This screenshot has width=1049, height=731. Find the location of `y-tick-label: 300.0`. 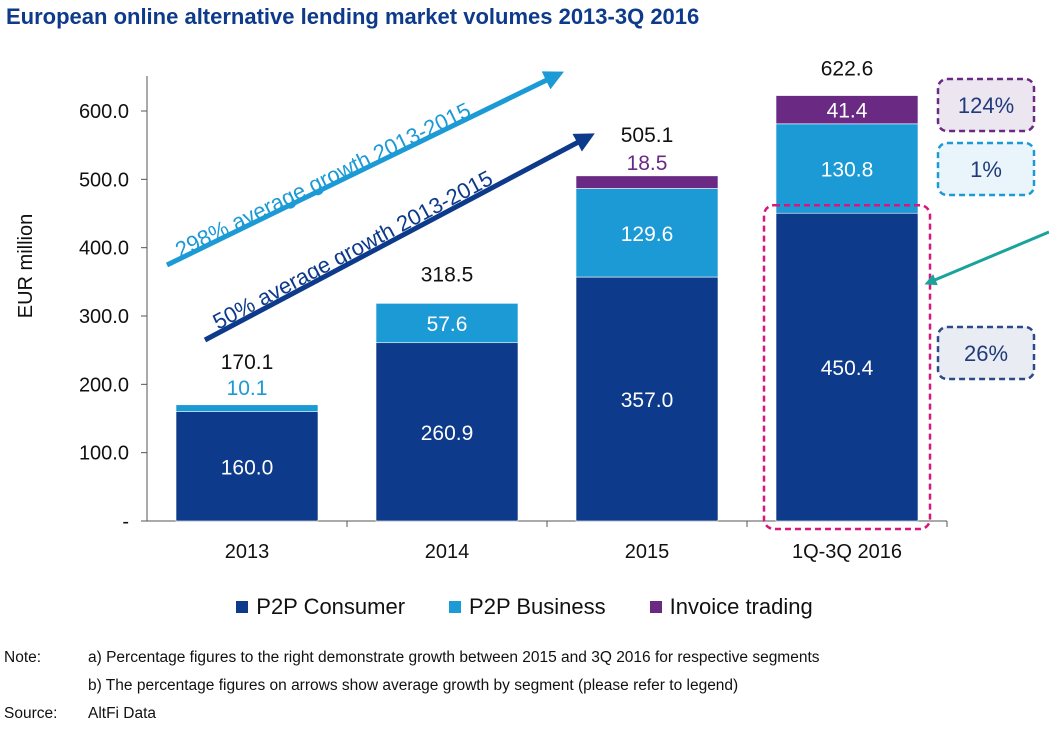

y-tick-label: 300.0 is located at coordinates (104, 317).